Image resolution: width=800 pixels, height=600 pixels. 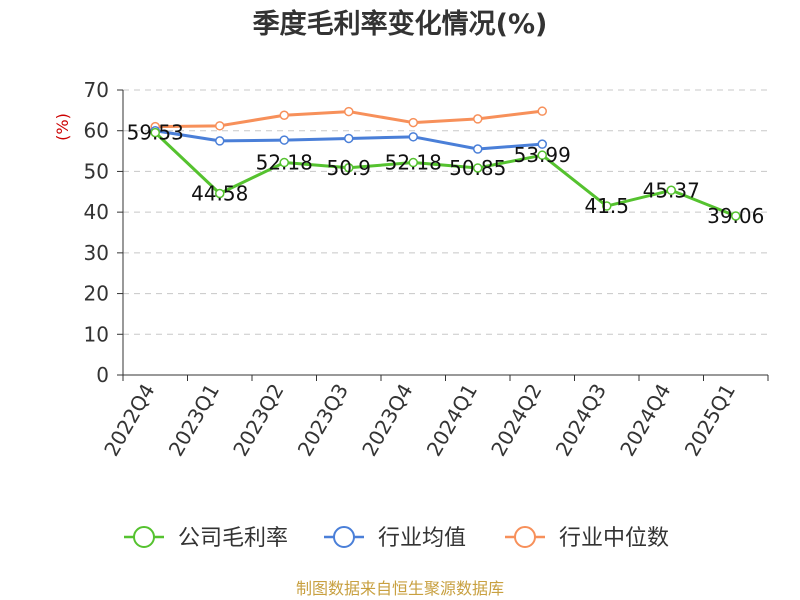 What do you see at coordinates (96, 131) in the screenshot?
I see `y-tick-label: 60` at bounding box center [96, 131].